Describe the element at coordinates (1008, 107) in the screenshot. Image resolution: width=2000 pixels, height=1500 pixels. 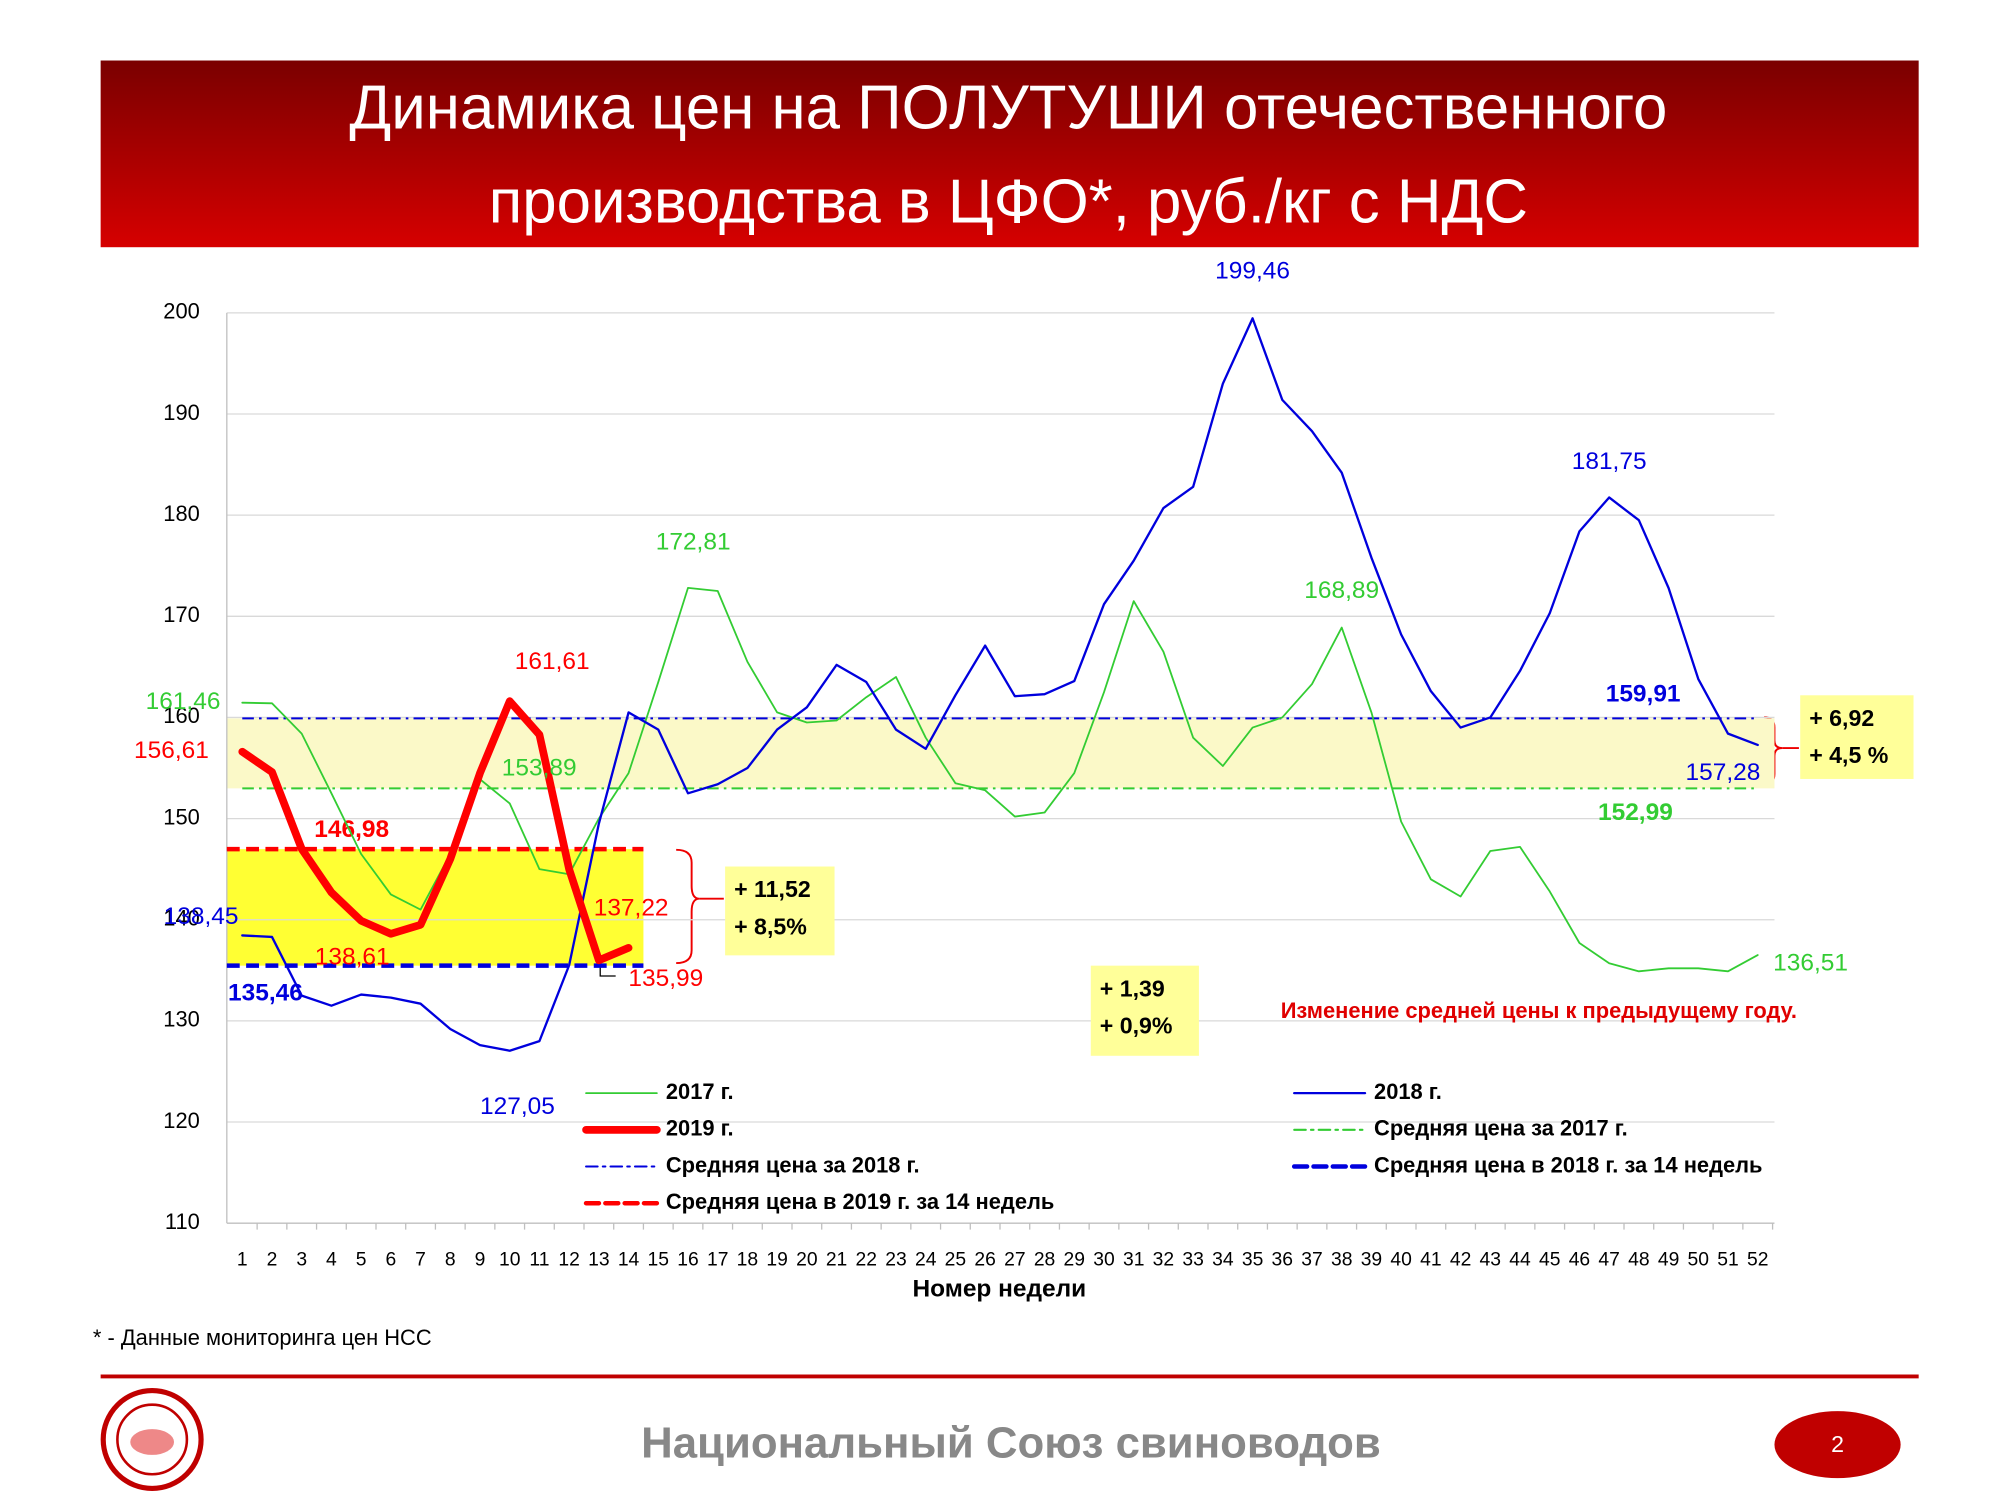
I see `chart-title: Динамика цен на ПОЛУТУШИ отечественного` at that location.